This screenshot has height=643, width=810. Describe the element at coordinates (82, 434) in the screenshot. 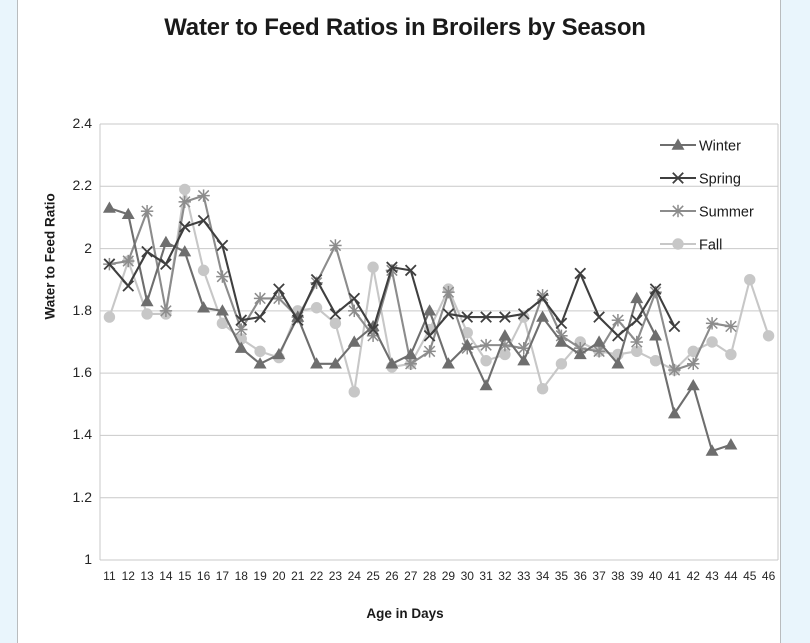

I see `y-tick-label: 1.4` at that location.